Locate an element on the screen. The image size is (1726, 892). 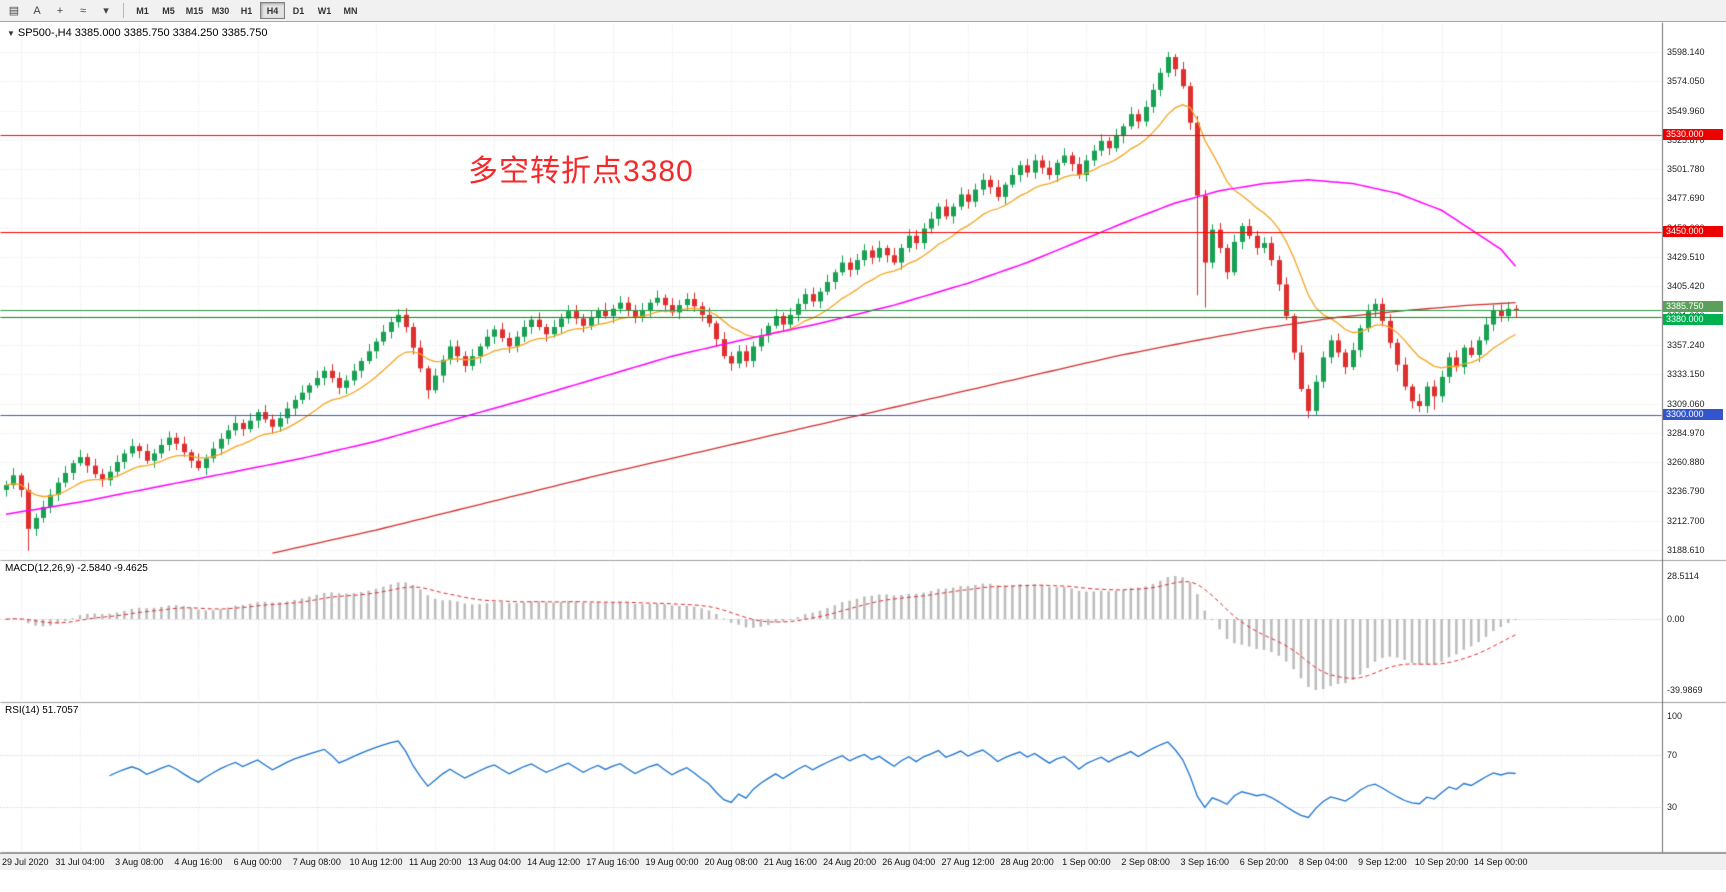
timeframe-m1-button: M1 is located at coordinates (142, 10).